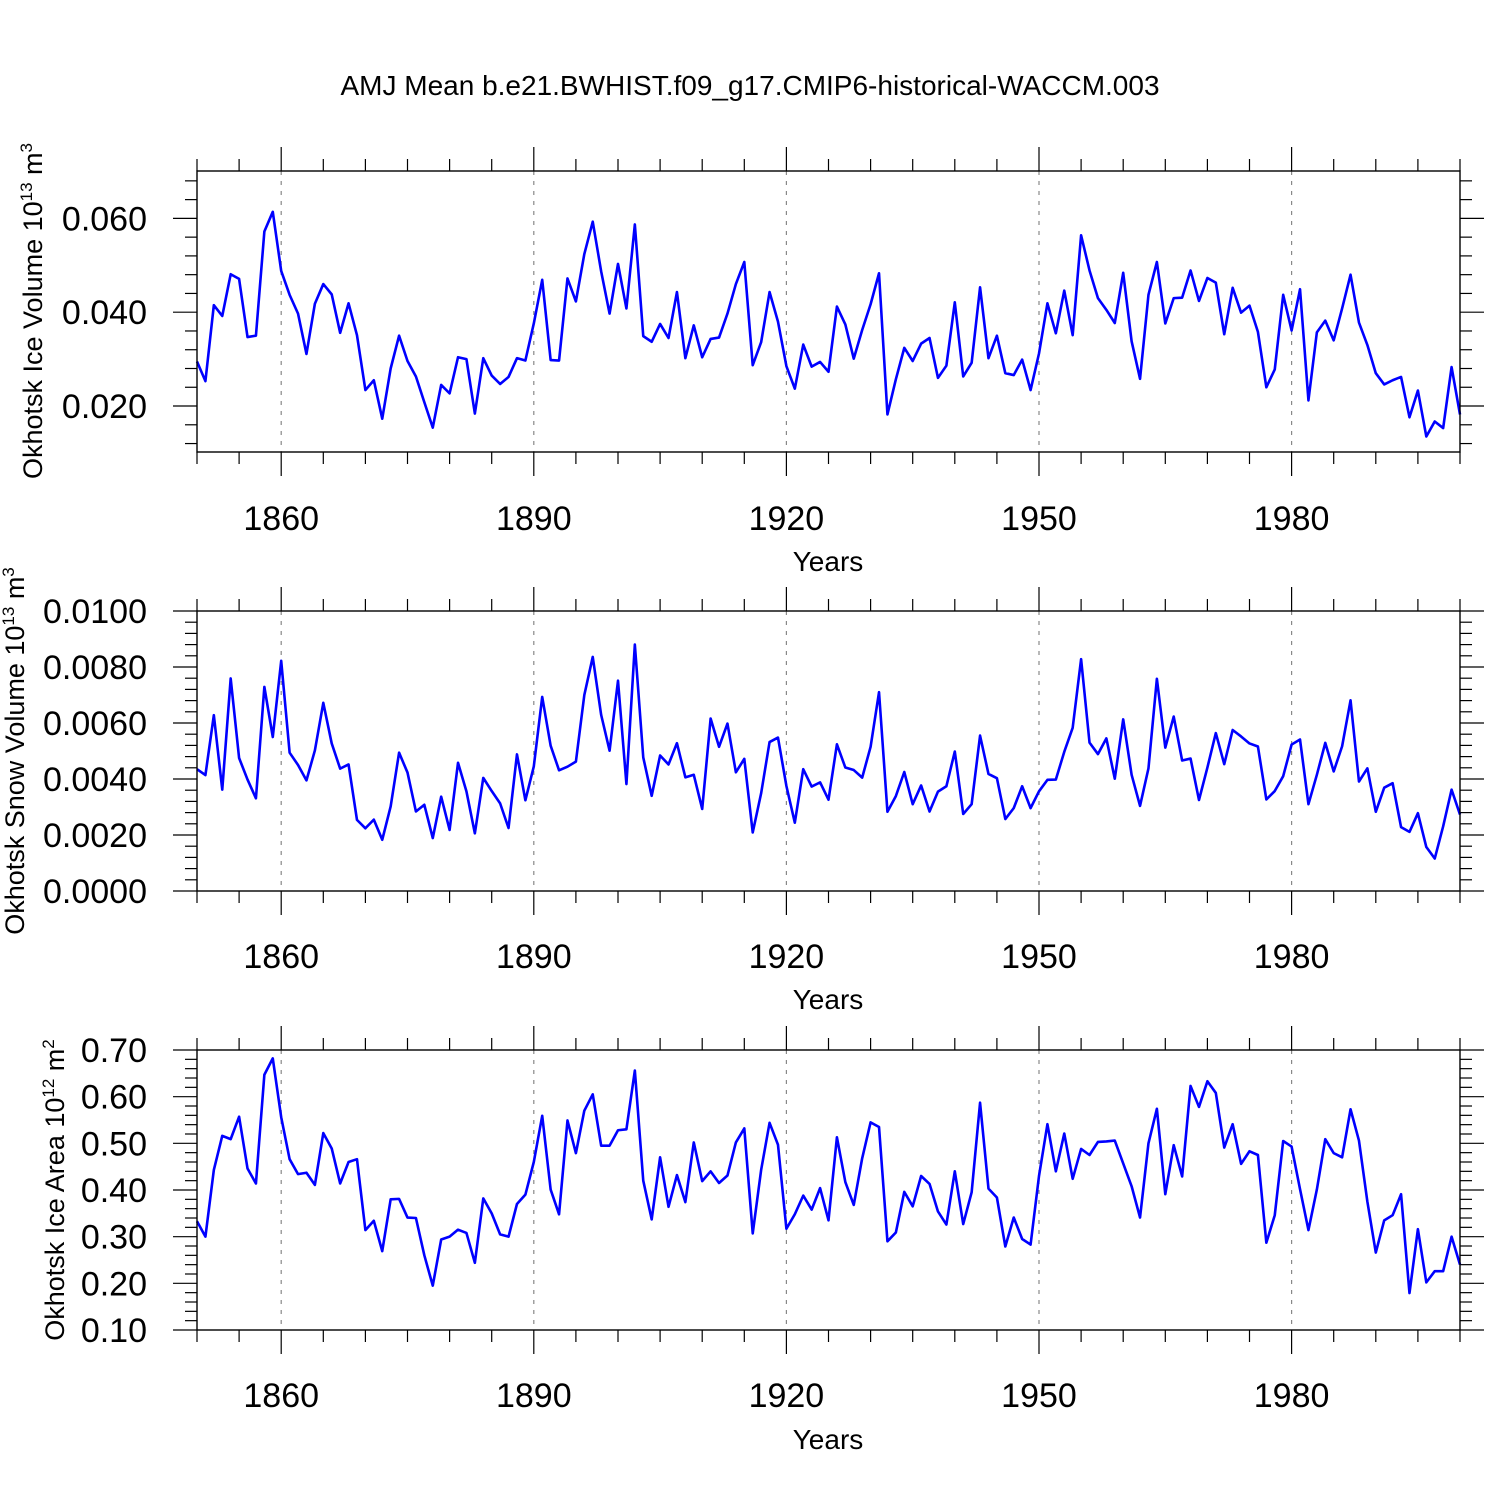  What do you see at coordinates (114, 1098) in the screenshot?
I see `panel-3-y-tick-label: 0.60` at bounding box center [114, 1098].